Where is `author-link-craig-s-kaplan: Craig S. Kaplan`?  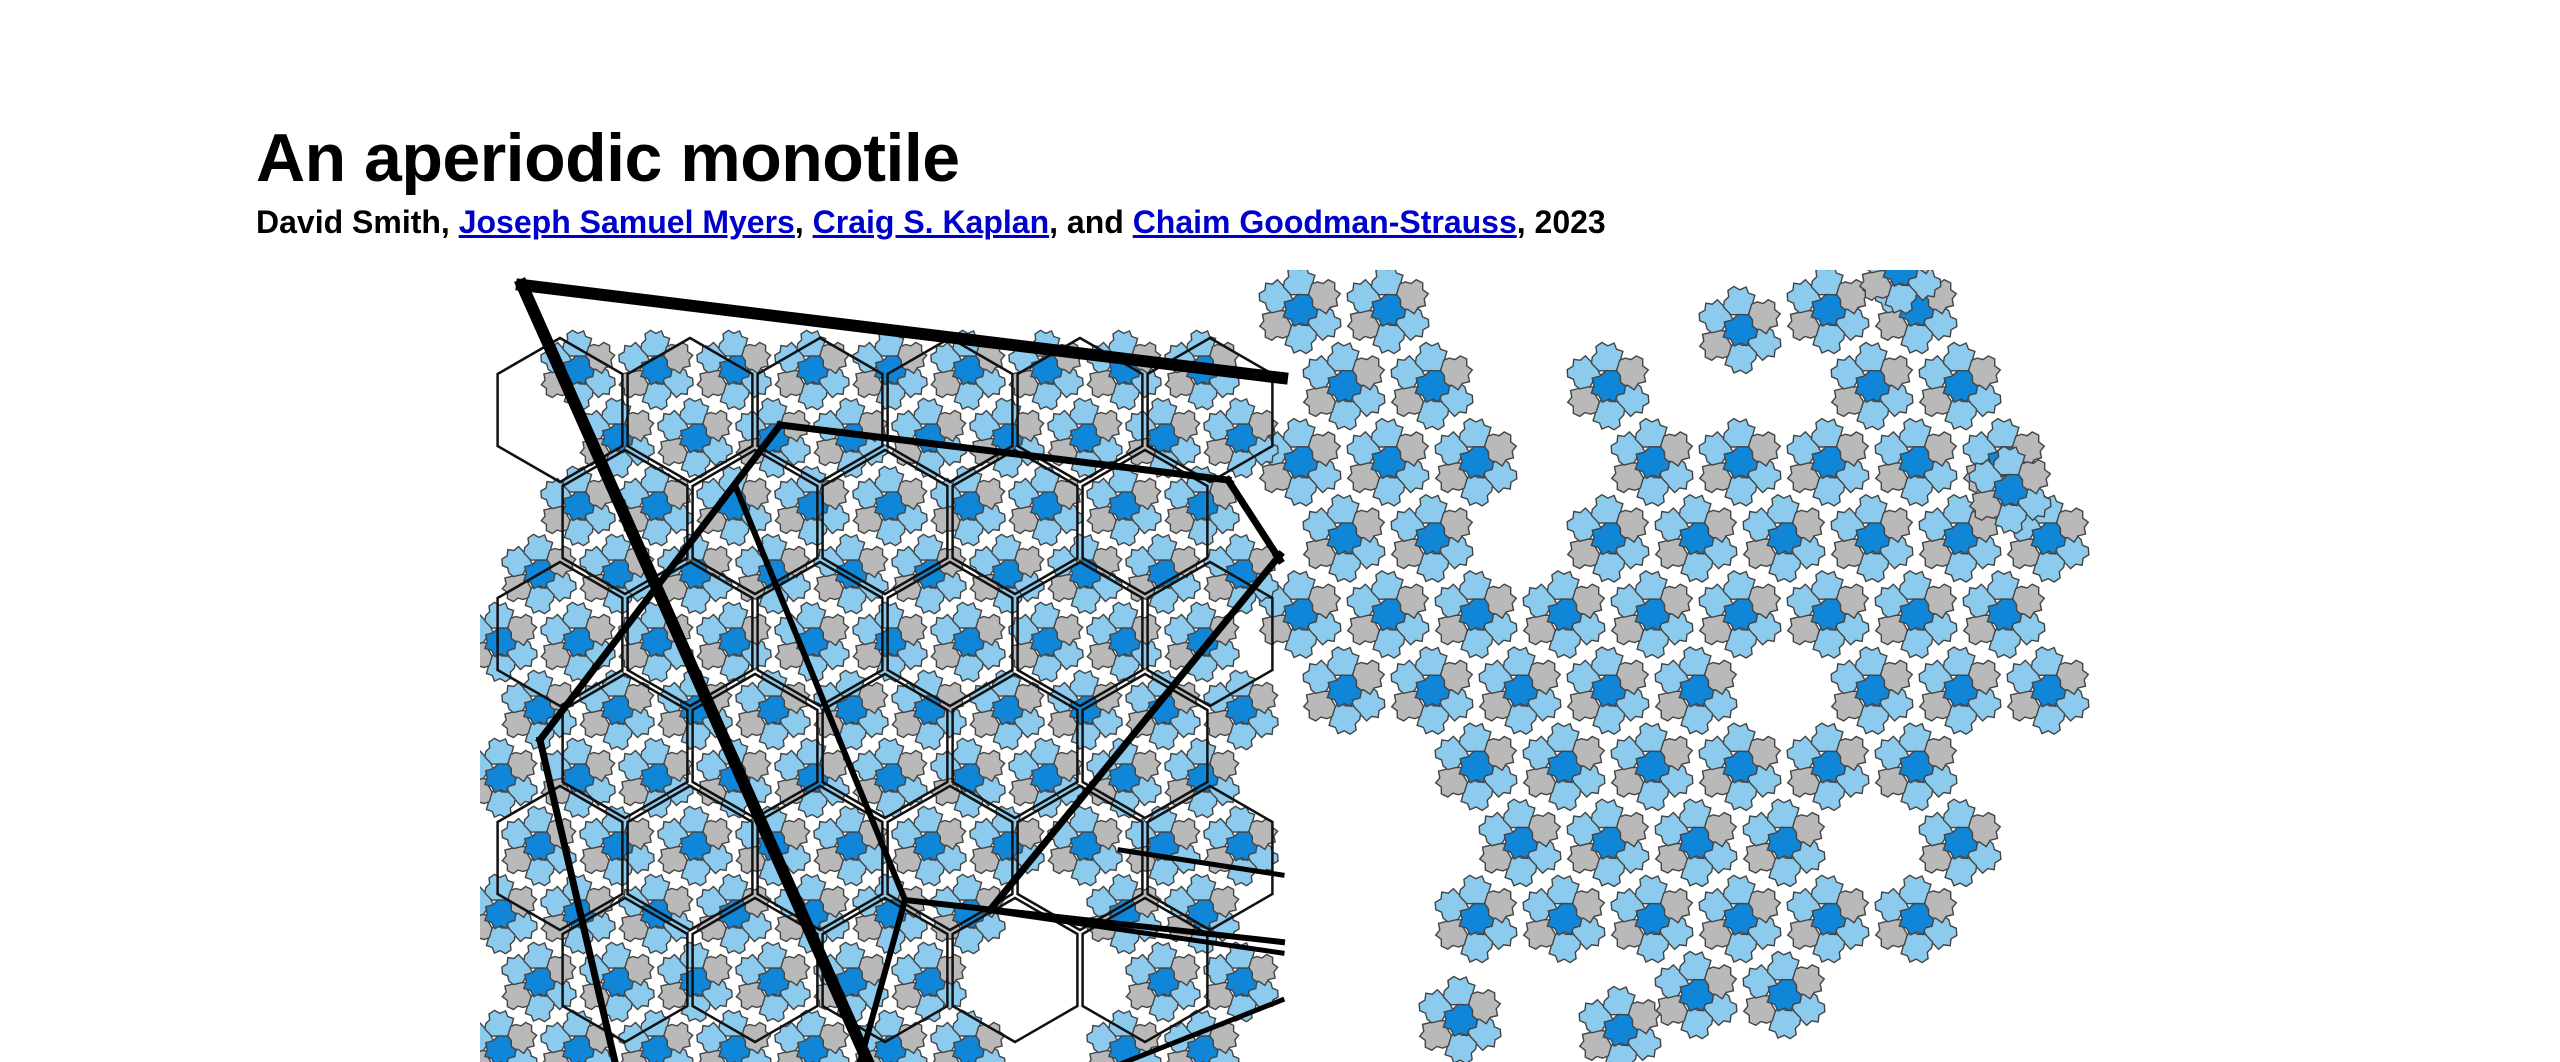 author-link-craig-s-kaplan: Craig S. Kaplan is located at coordinates (931, 222).